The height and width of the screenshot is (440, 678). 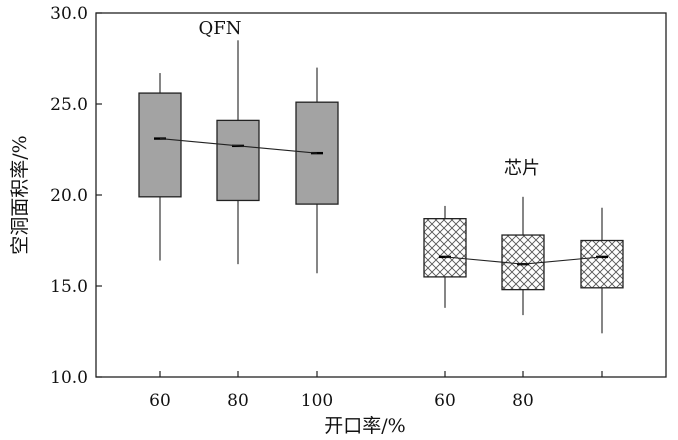 I want to click on y-tick-label: 10.0, so click(x=69, y=378).